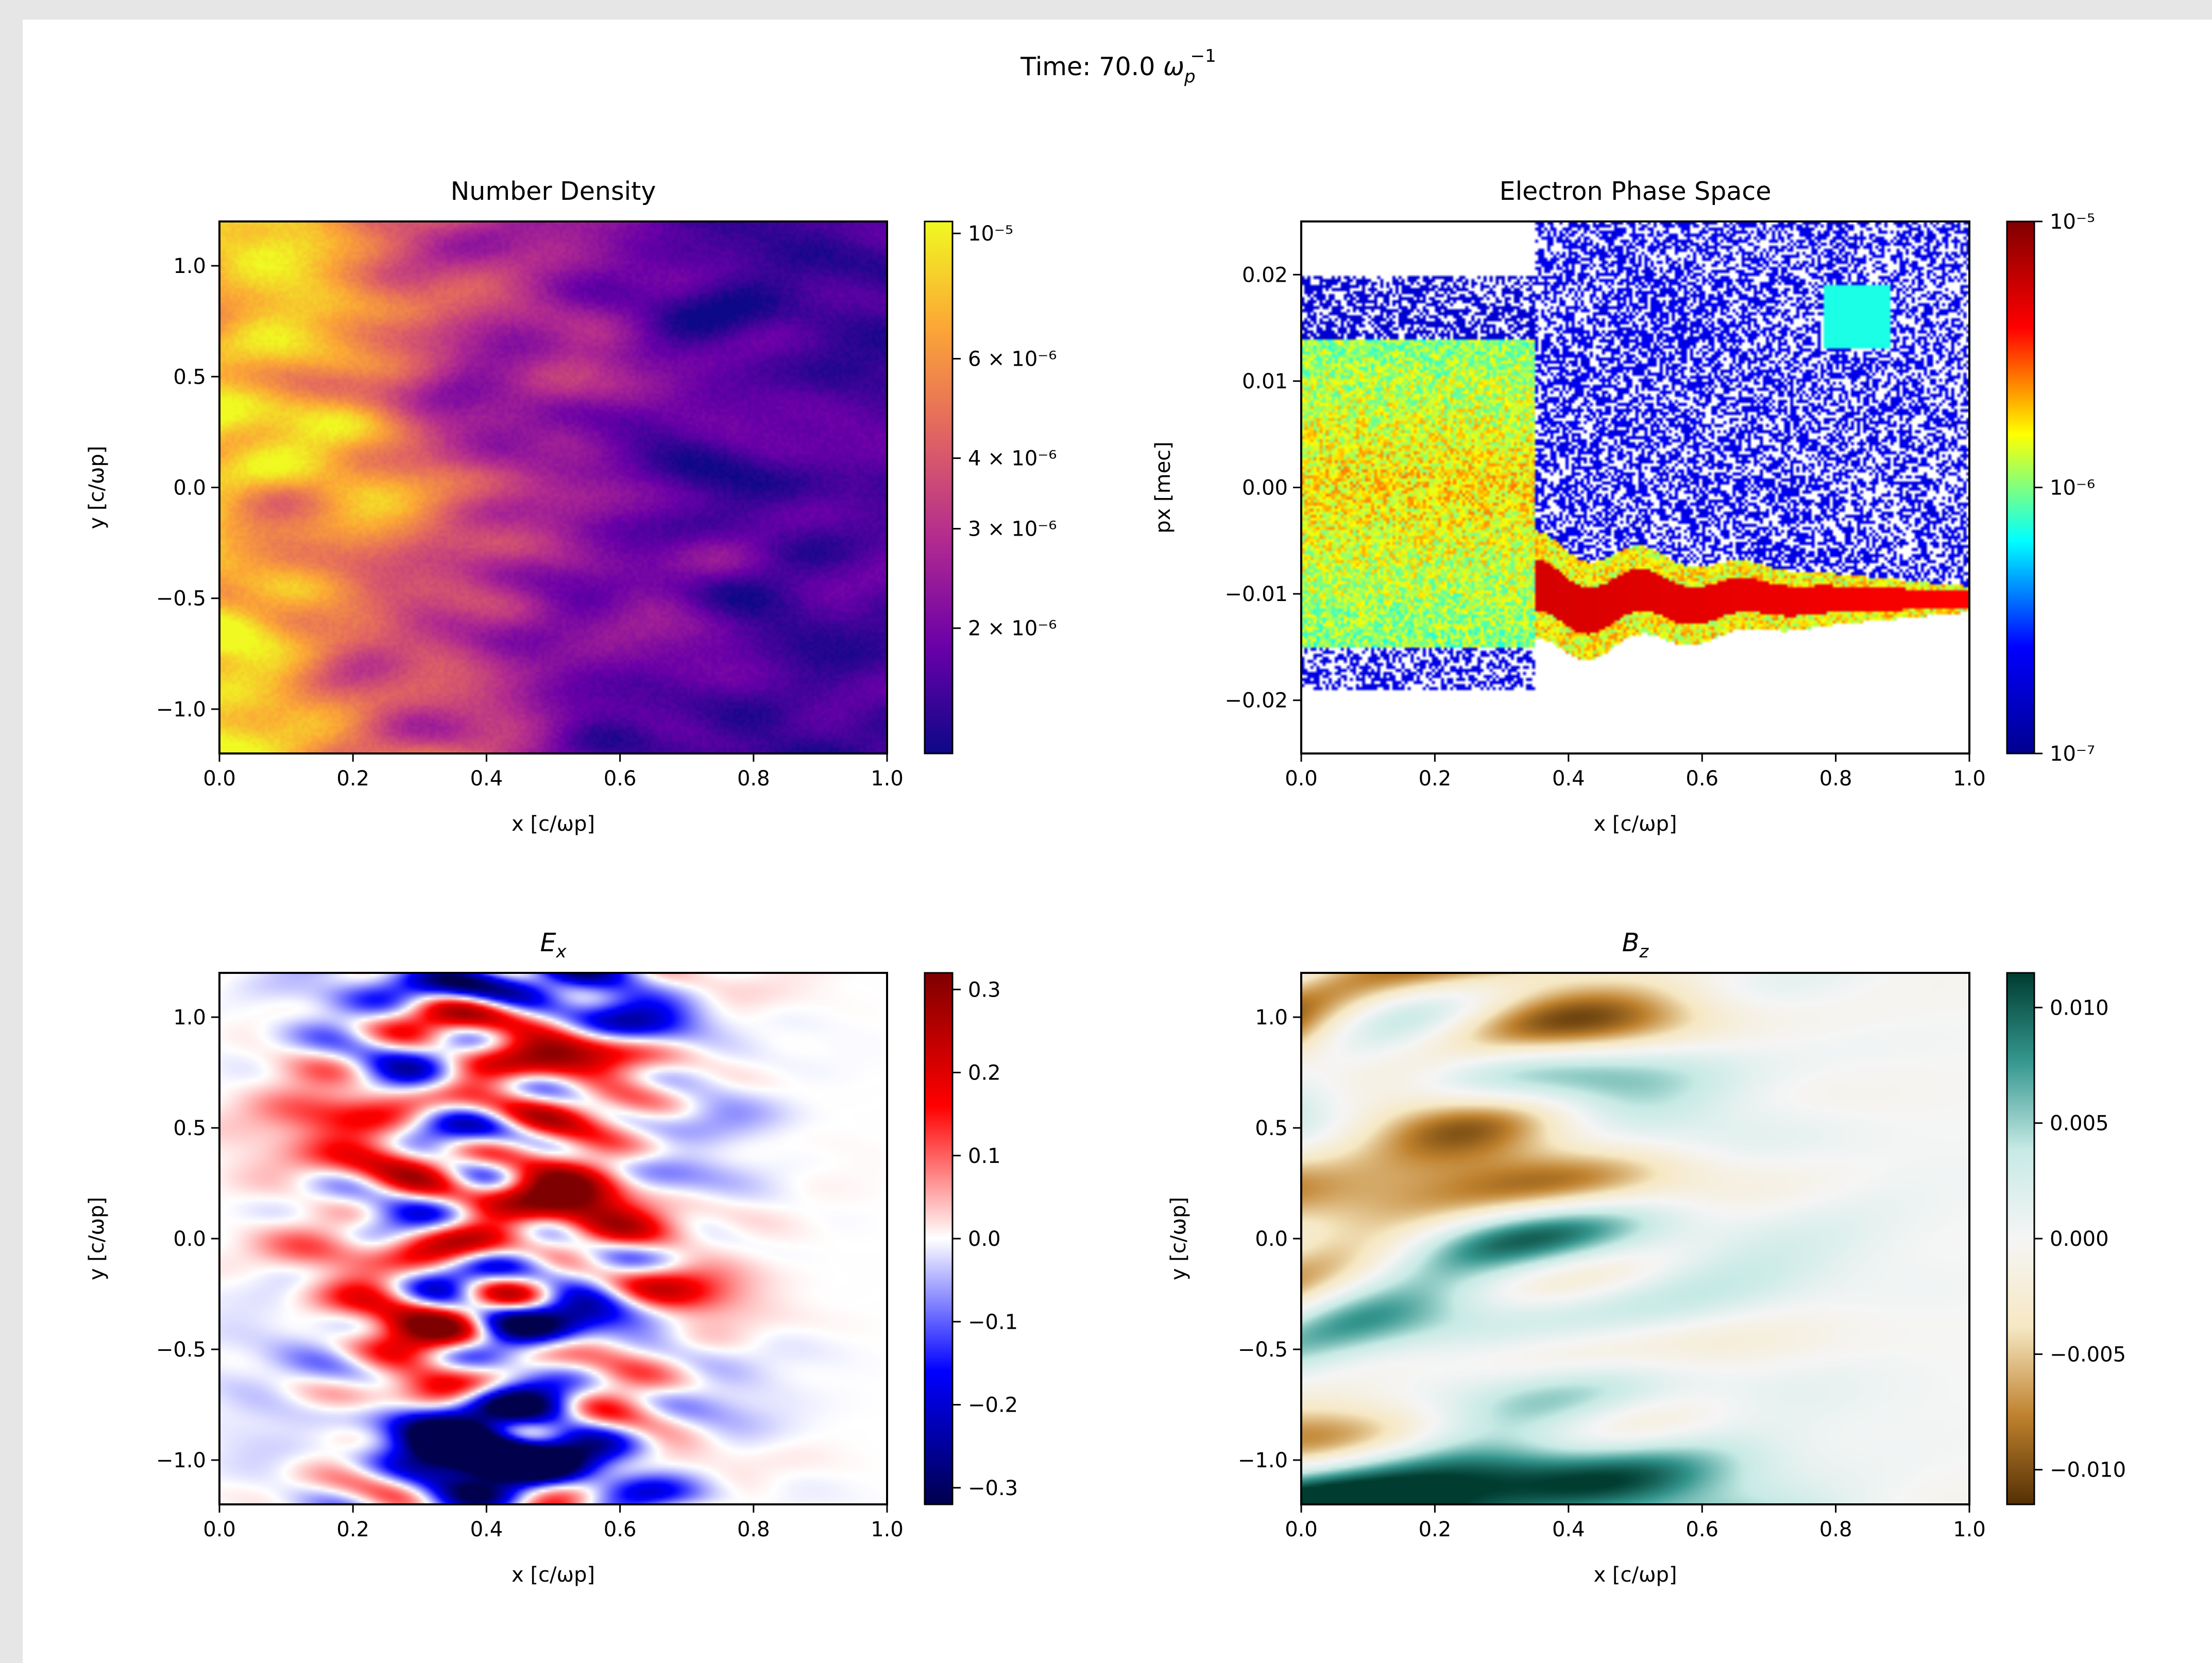 This screenshot has height=1663, width=2212. What do you see at coordinates (1636, 824) in the screenshot?
I see `panel-2-xlabel: x [c/ωp]` at bounding box center [1636, 824].